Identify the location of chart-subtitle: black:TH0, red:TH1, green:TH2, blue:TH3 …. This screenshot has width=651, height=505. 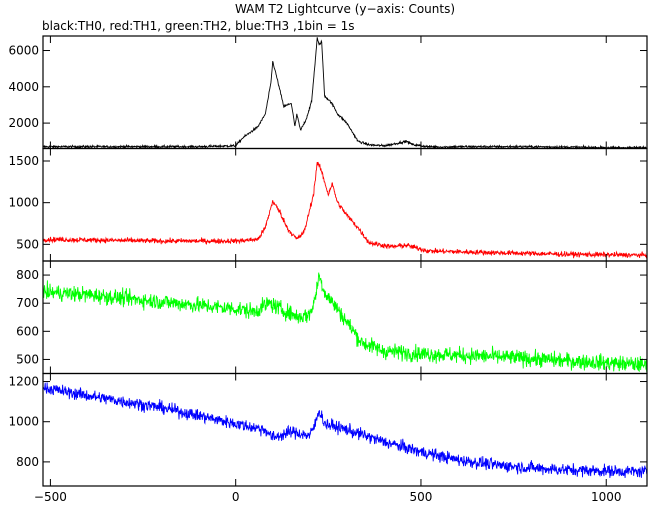
(198, 26).